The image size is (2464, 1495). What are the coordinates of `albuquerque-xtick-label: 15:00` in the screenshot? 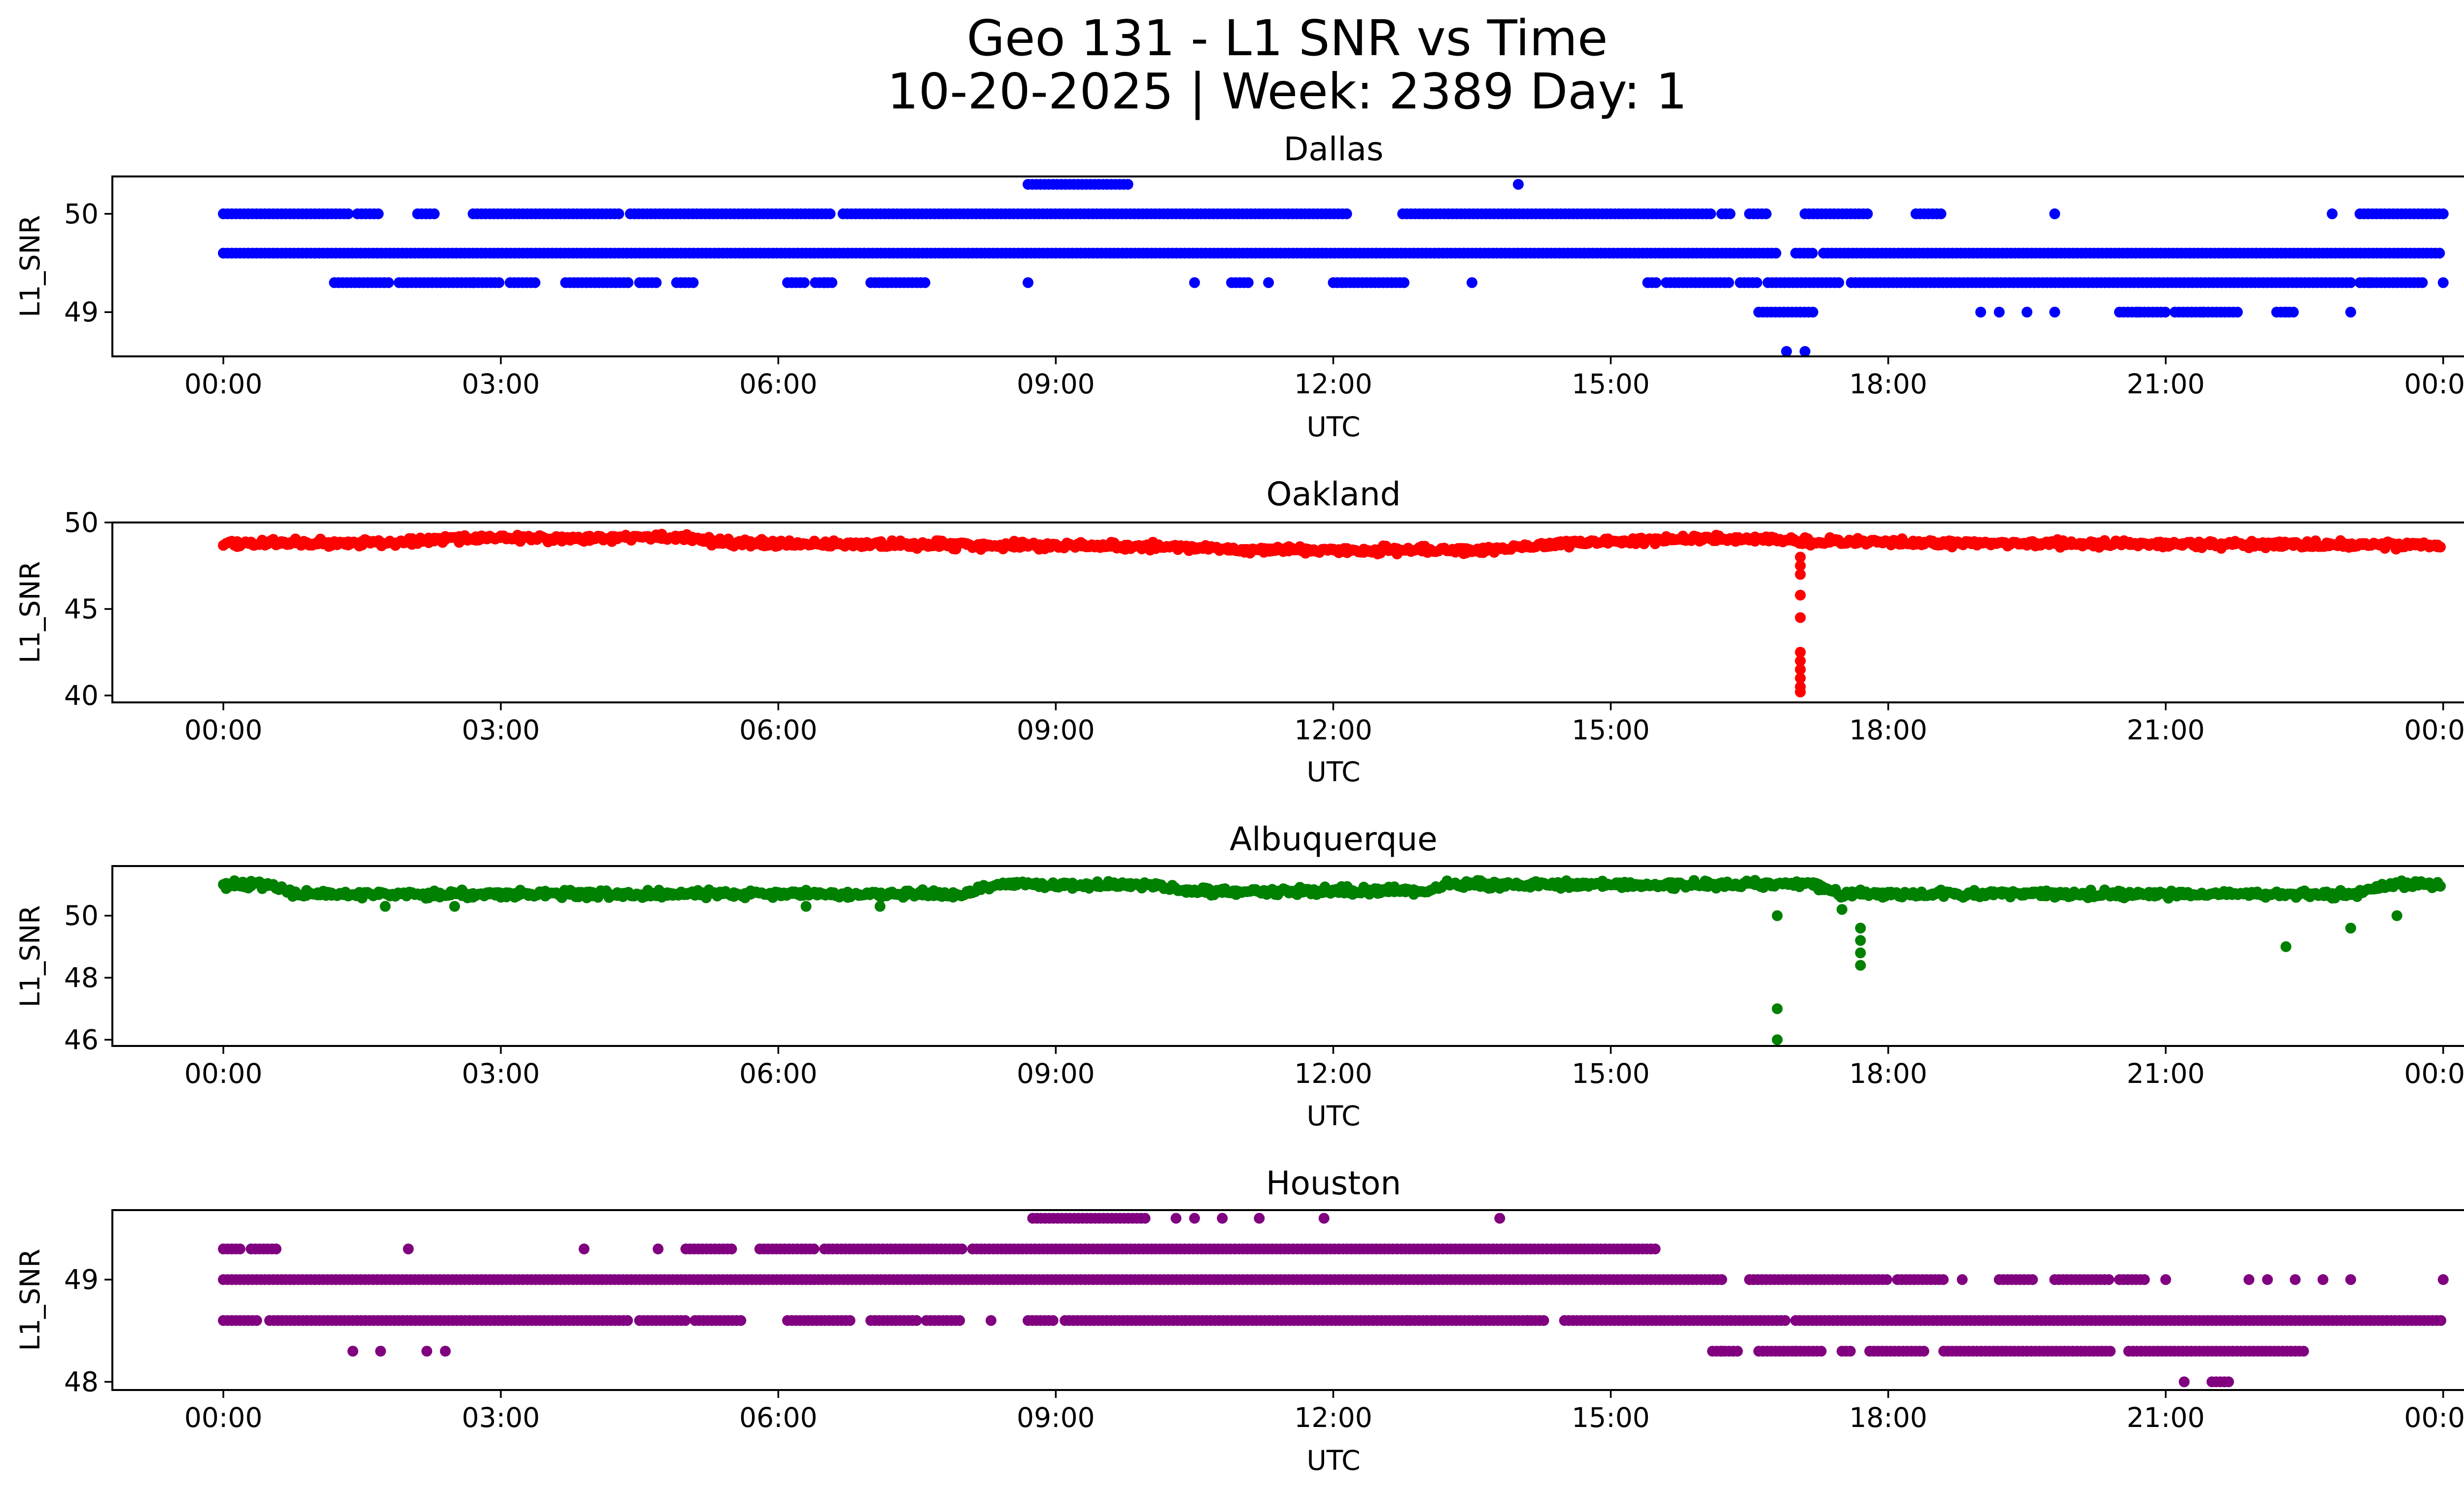 It's located at (1611, 1073).